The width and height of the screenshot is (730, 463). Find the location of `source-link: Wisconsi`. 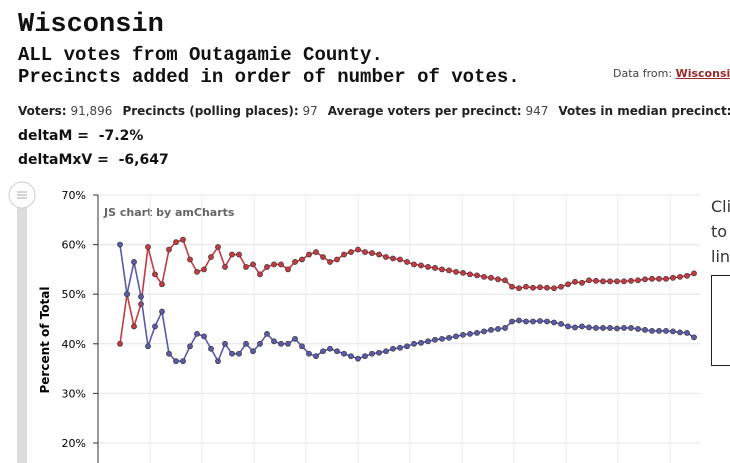

source-link: Wisconsi is located at coordinates (702, 73).